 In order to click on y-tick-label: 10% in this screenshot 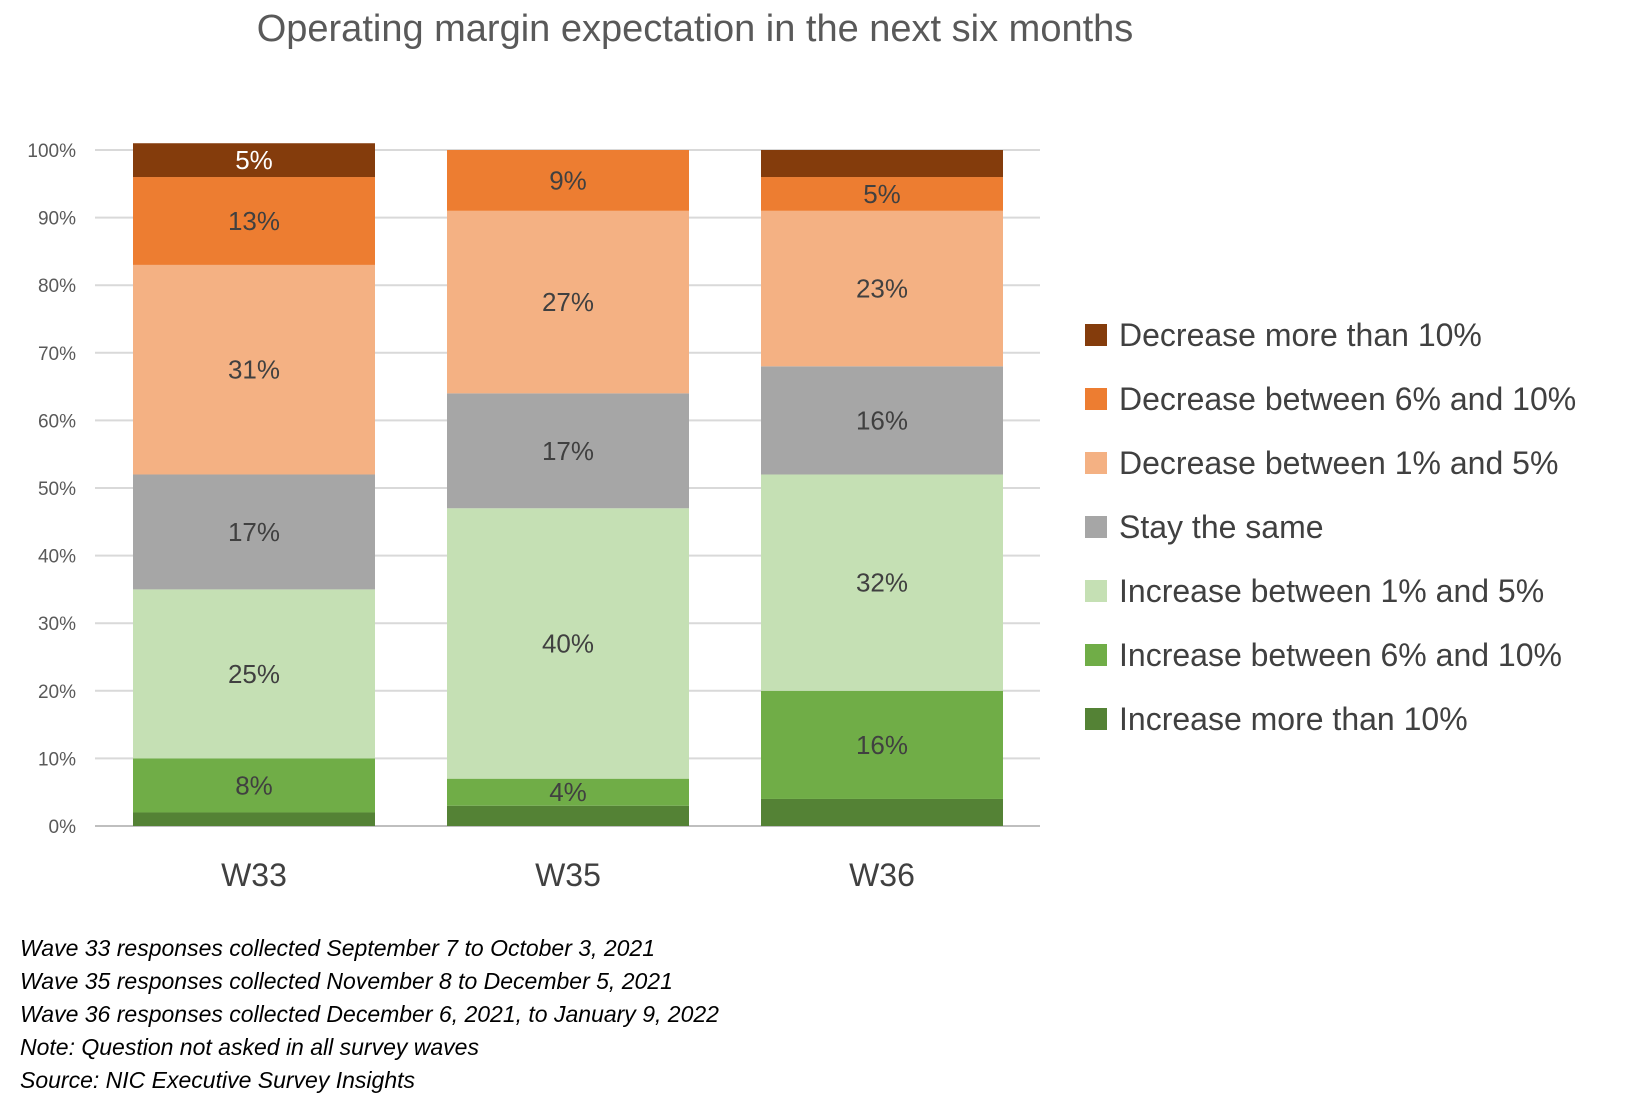, I will do `click(57, 759)`.